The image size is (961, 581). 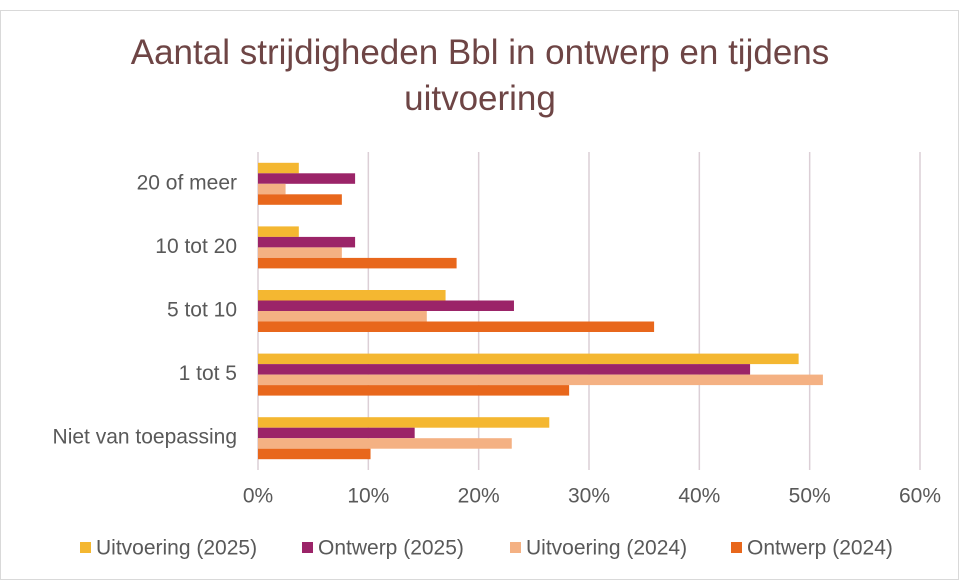 What do you see at coordinates (202, 310) in the screenshot?
I see `y-tick-label: 5 tot 10` at bounding box center [202, 310].